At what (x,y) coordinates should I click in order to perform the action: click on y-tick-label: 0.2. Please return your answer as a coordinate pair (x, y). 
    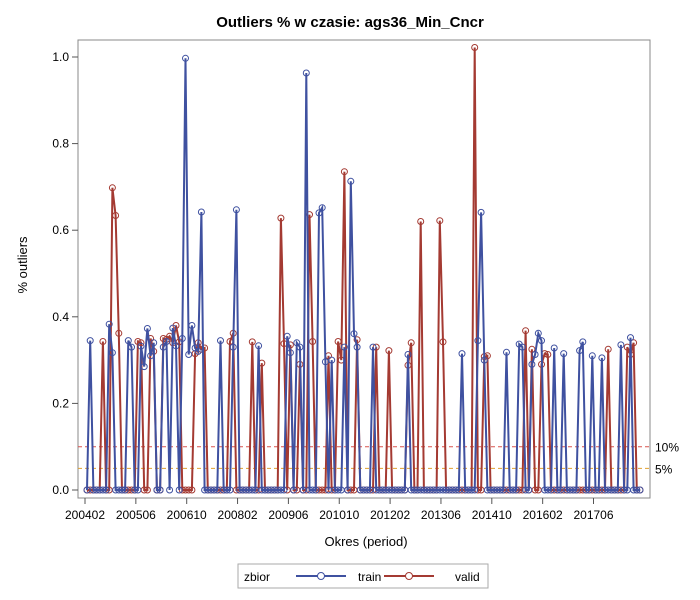
    Looking at the image, I should click on (60, 403).